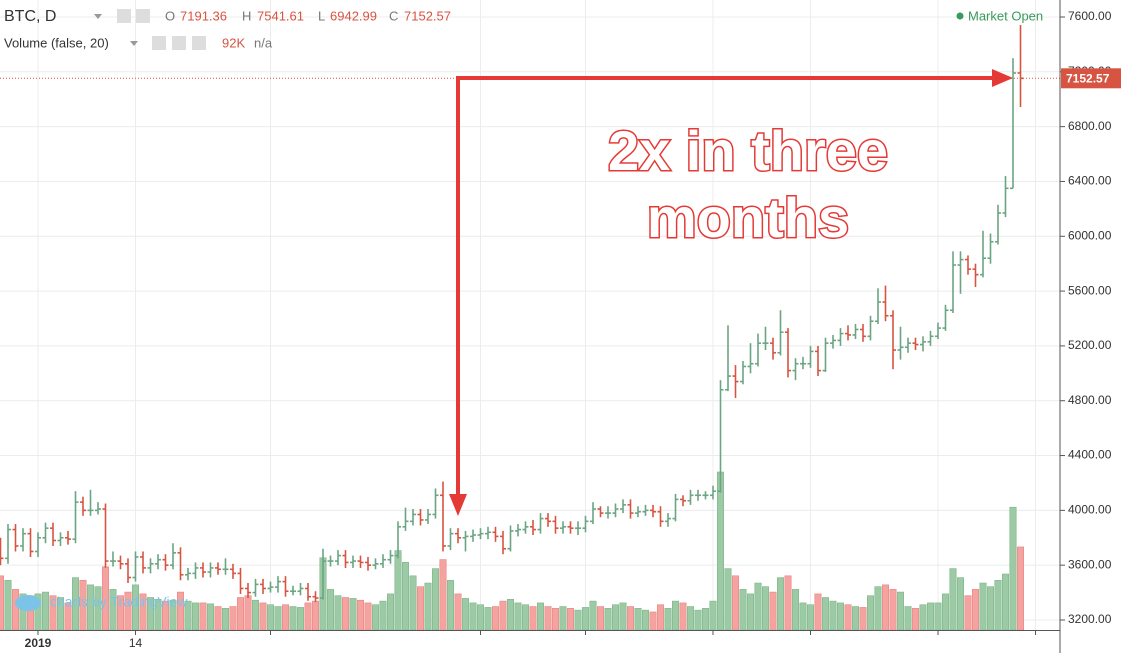  I want to click on y-tick-label: 3600.00, so click(1090, 564).